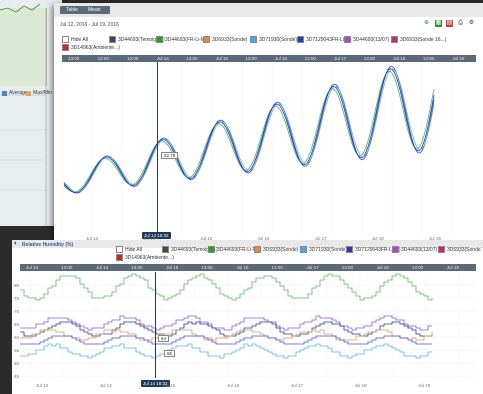 The width and height of the screenshot is (483, 394). I want to click on export-excel-icon: ▦, so click(438, 23).